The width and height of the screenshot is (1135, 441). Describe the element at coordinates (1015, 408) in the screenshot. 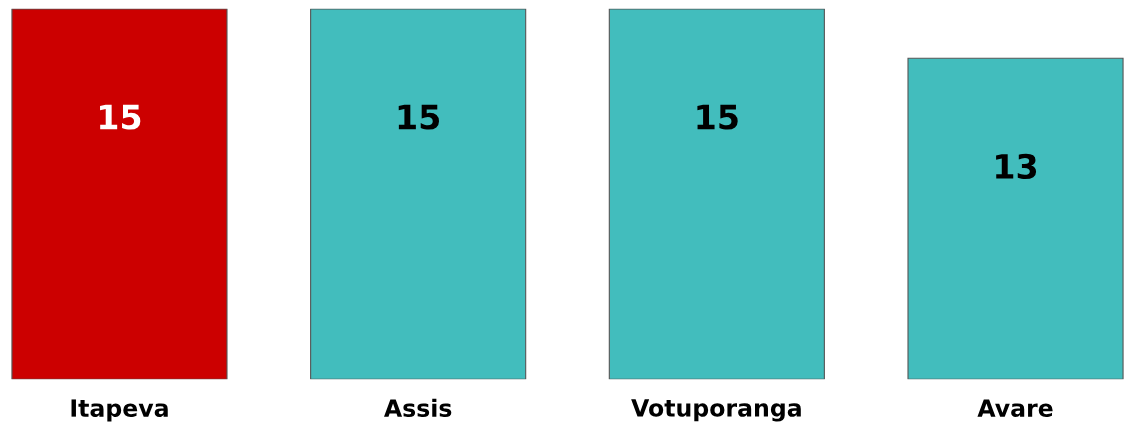

I see `x-tick-label: Avare` at that location.